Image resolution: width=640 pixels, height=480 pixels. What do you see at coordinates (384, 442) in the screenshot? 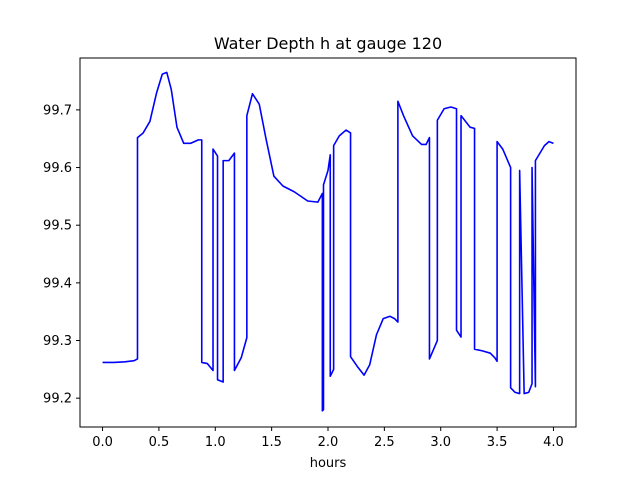
I see `x-tick-label: 2.5` at bounding box center [384, 442].